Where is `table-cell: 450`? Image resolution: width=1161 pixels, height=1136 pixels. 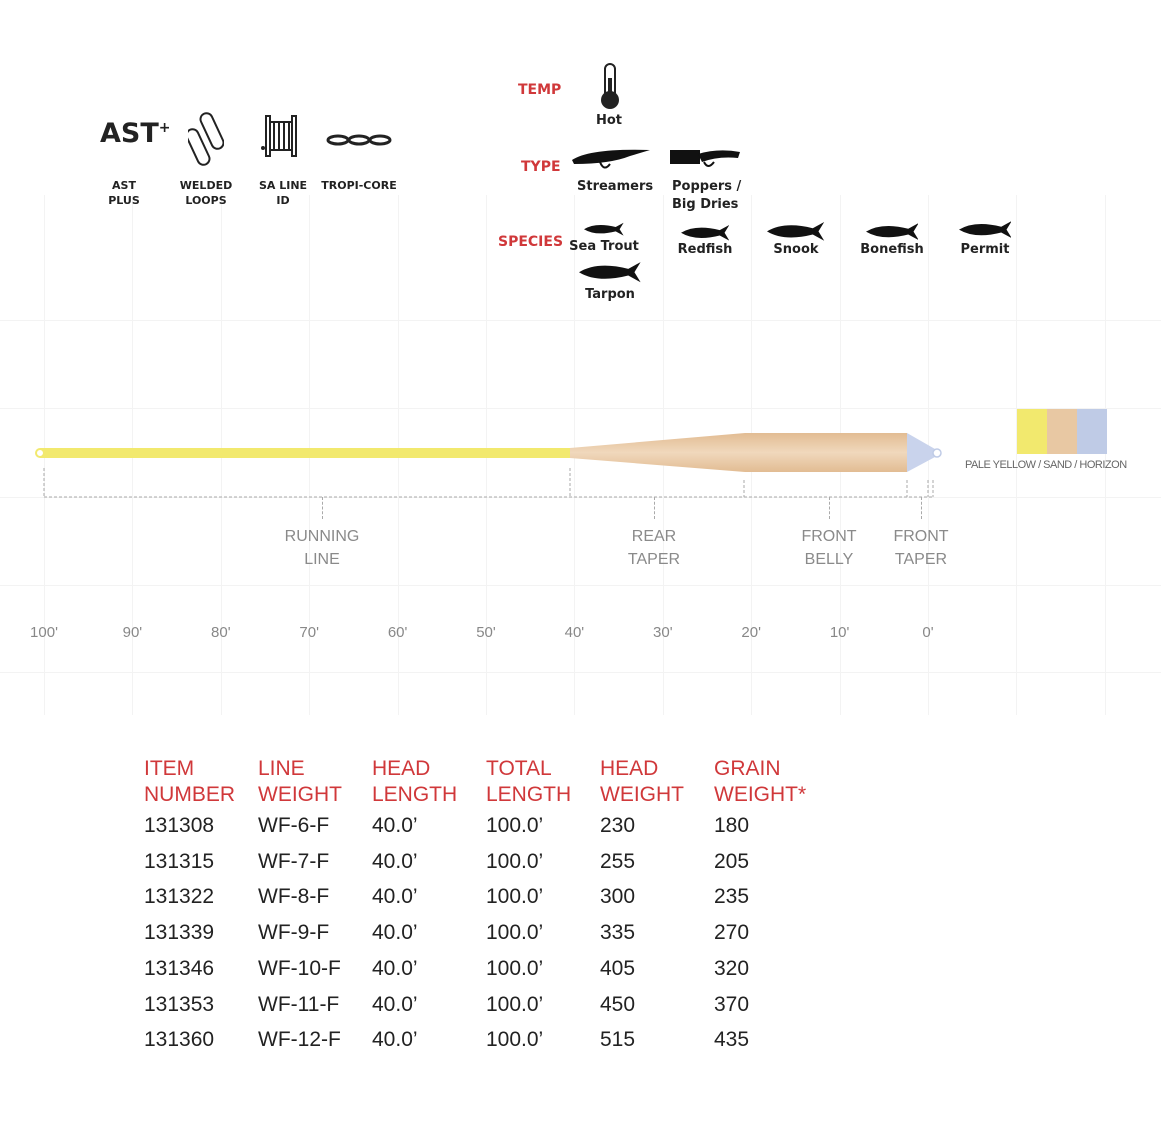
table-cell: 450 is located at coordinates (618, 1004).